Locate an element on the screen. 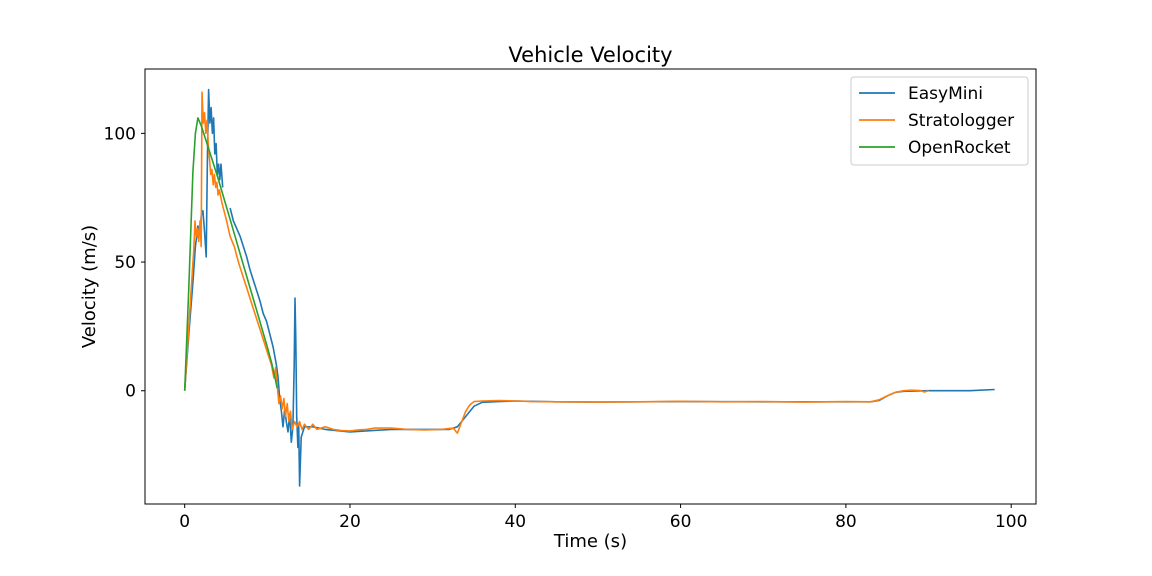 The height and width of the screenshot is (576, 1152). chart-title: Vehicle Velocity is located at coordinates (590, 55).